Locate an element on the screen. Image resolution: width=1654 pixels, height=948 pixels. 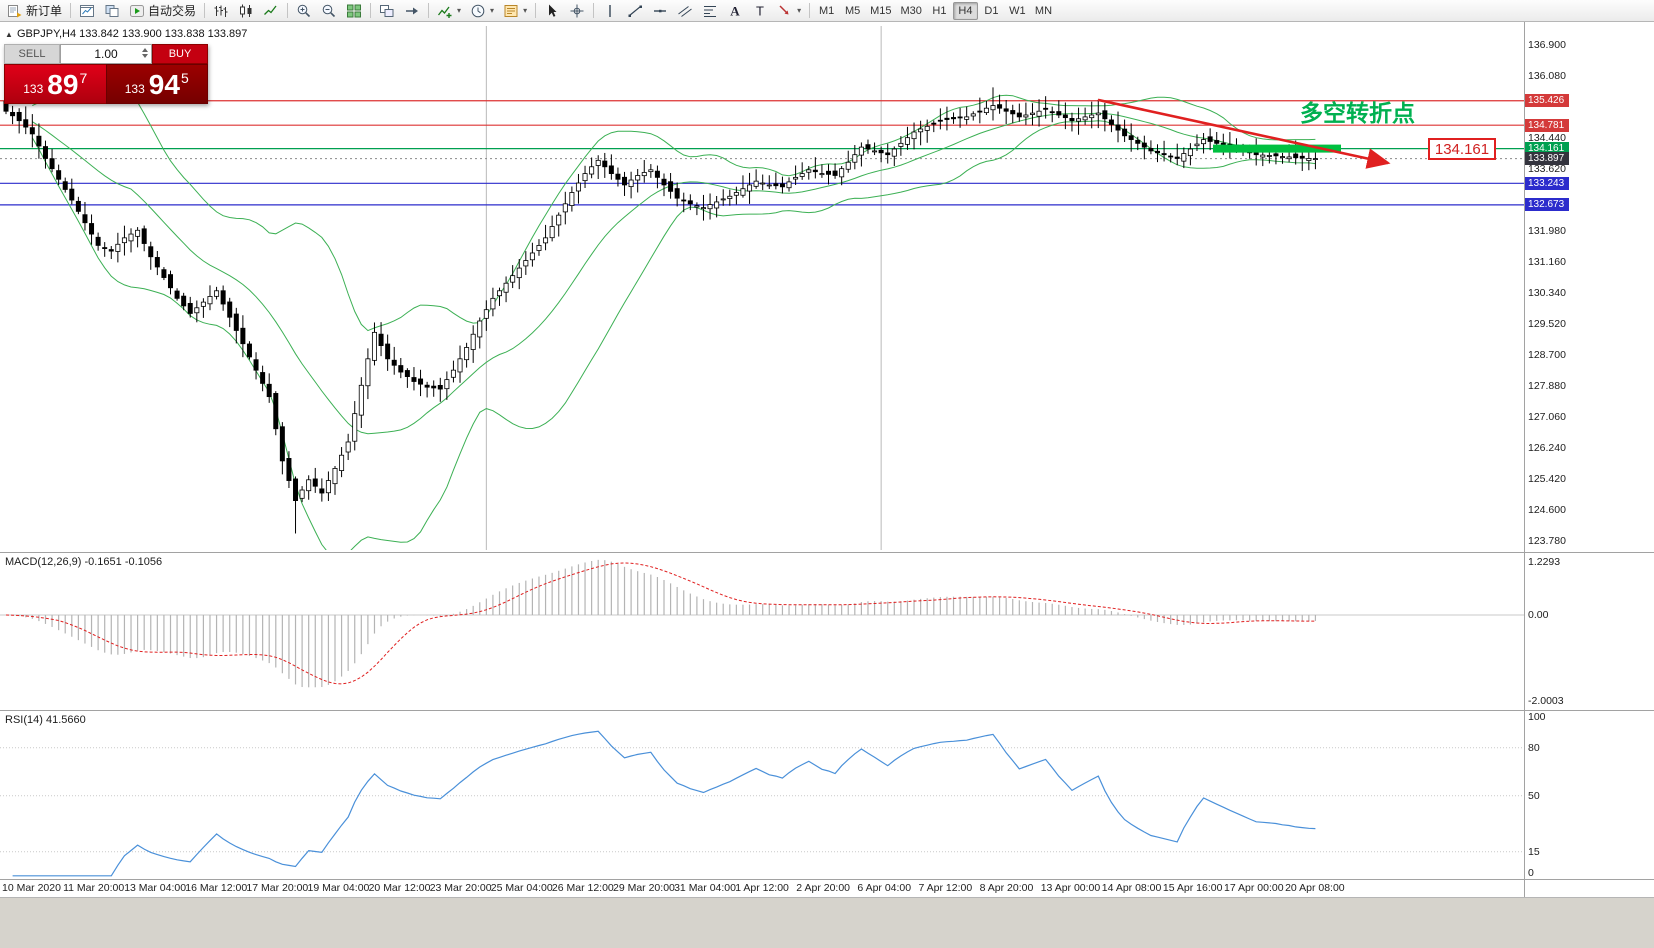
auto-trading-button: 自动交易 is located at coordinates (162, 11).